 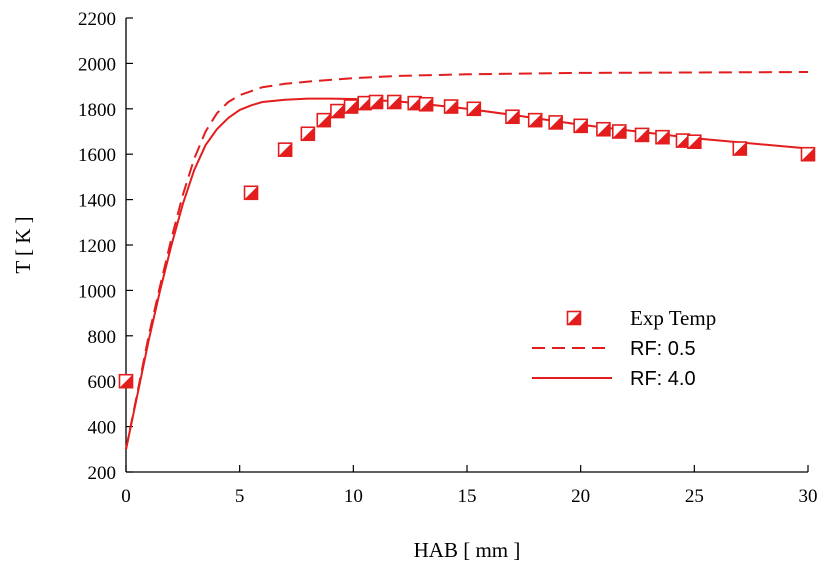 What do you see at coordinates (353, 496) in the screenshot?
I see `x-tick-label: 10` at bounding box center [353, 496].